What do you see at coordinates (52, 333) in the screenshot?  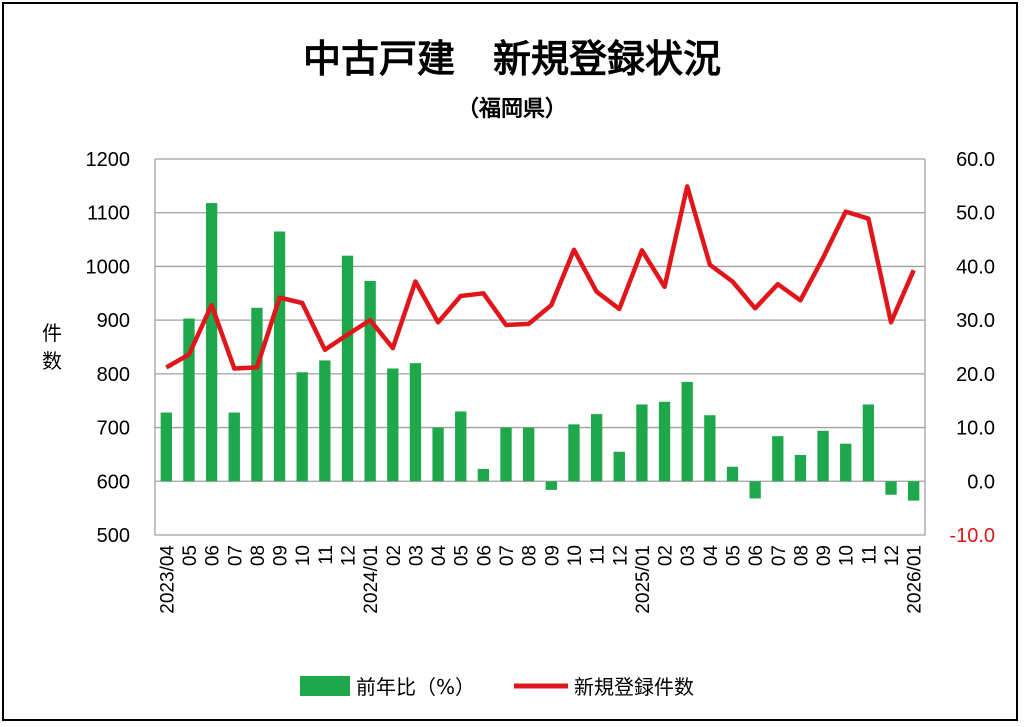 I see `y-axis-label-char: 件` at bounding box center [52, 333].